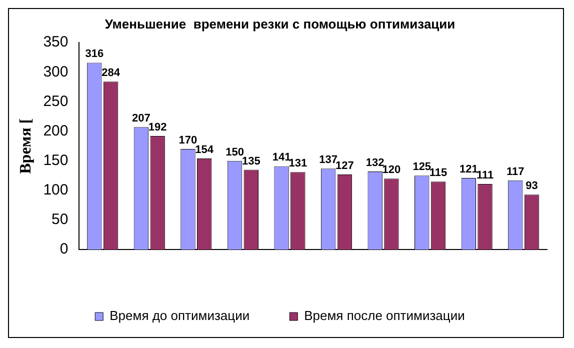 This screenshot has width=574, height=348. Describe the element at coordinates (281, 158) in the screenshot. I see `data-label: 141` at that location.